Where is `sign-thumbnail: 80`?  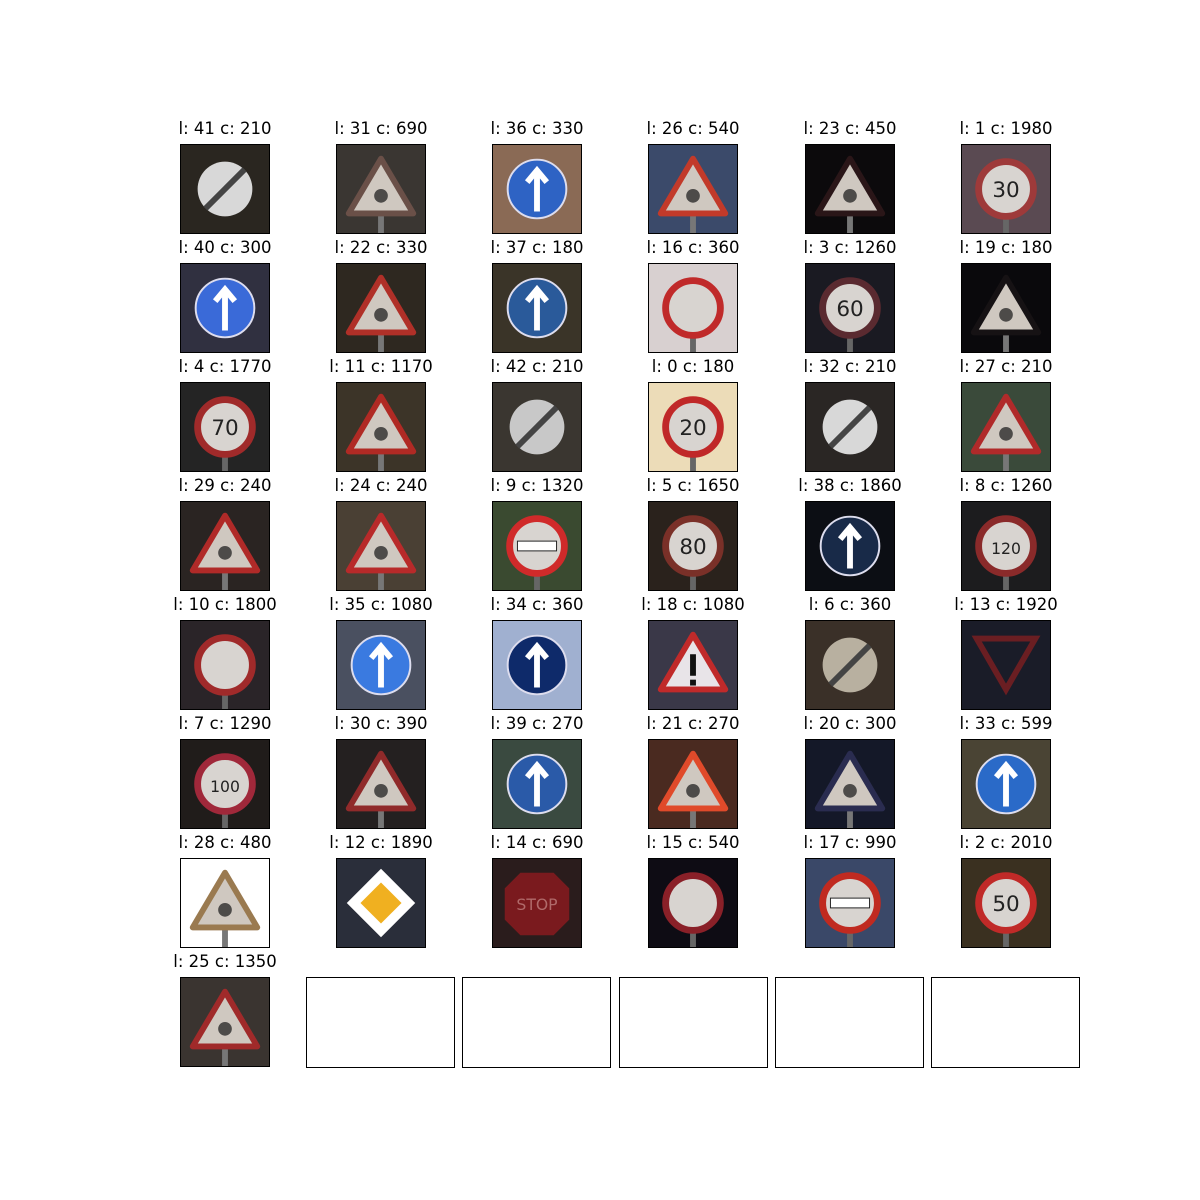
sign-thumbnail: 80 is located at coordinates (693, 546).